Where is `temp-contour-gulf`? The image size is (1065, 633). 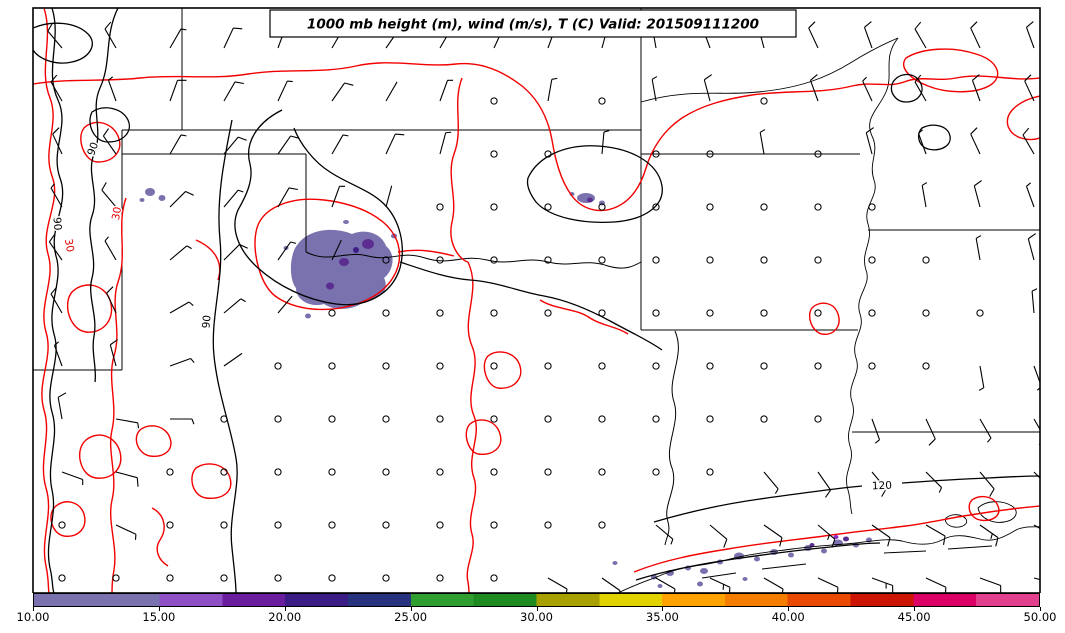 temp-contour-gulf is located at coordinates (836, 539).